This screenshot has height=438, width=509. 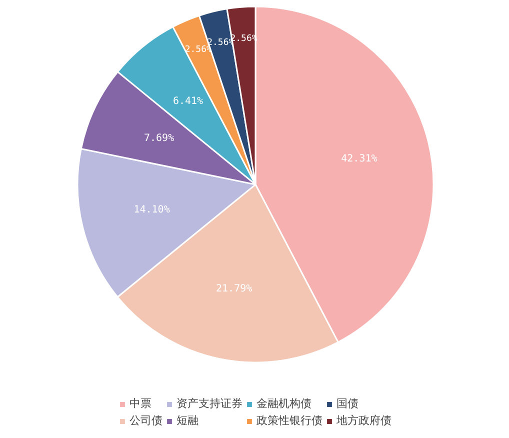 What do you see at coordinates (289, 420) in the screenshot?
I see `legend-label: 政策性银行债` at bounding box center [289, 420].